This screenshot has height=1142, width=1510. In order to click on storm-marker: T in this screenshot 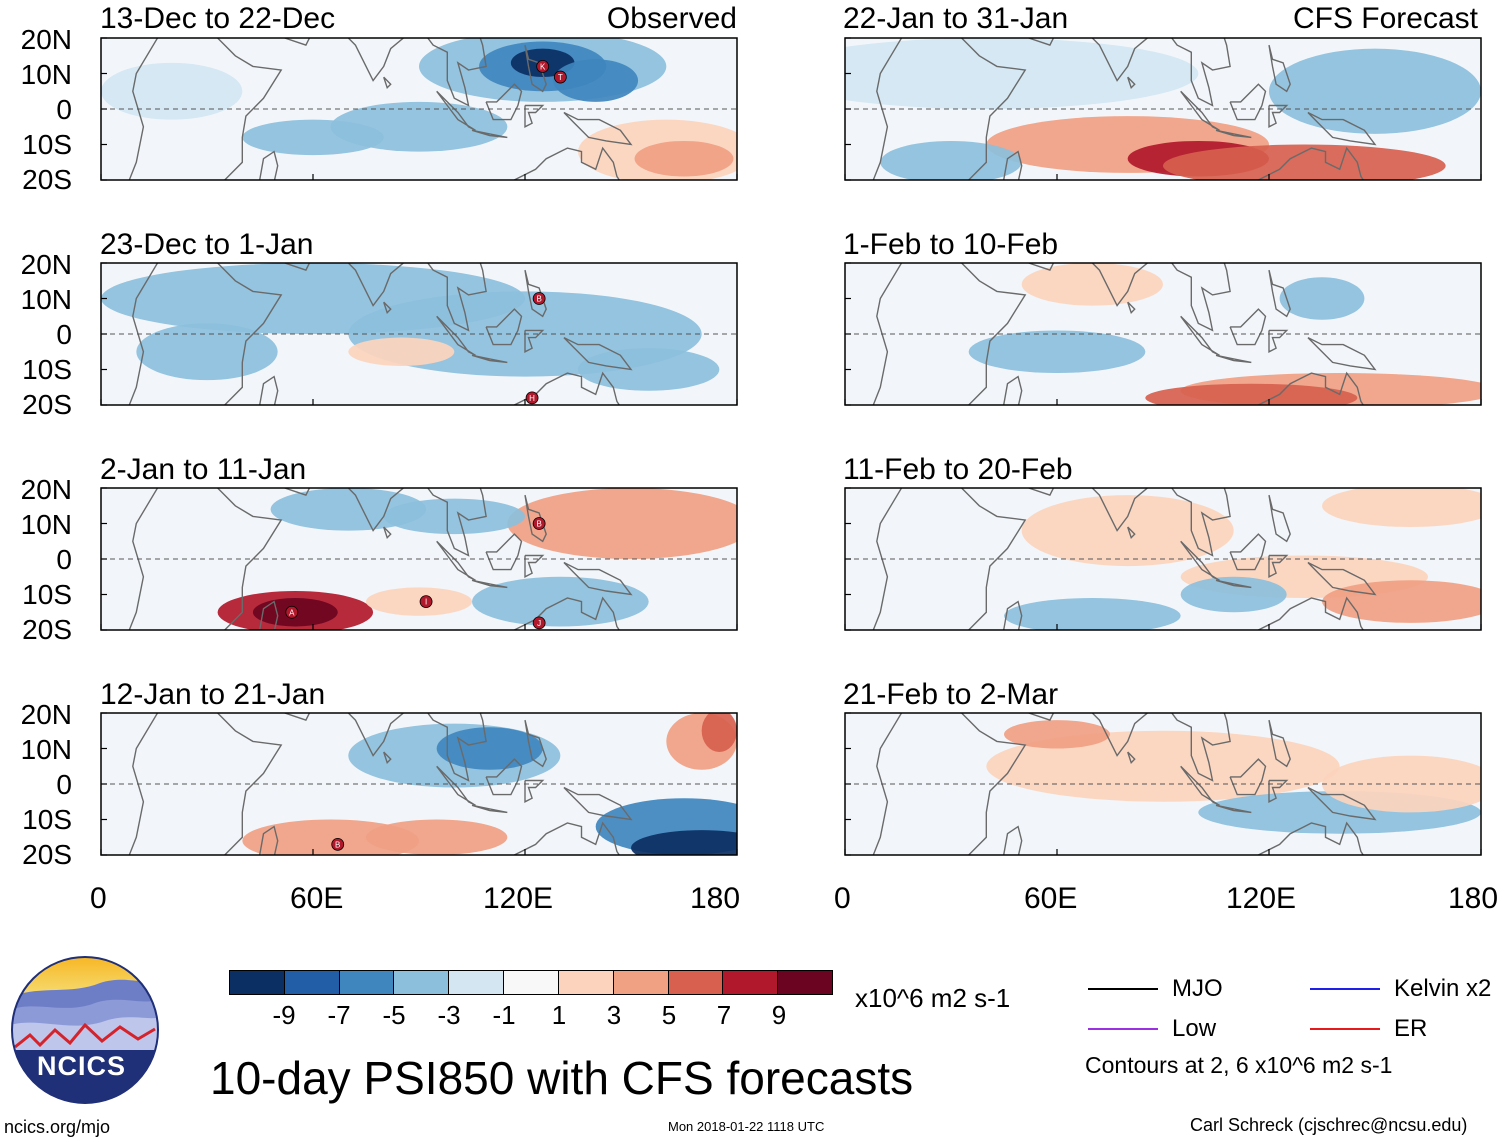, I will do `click(560, 77)`.